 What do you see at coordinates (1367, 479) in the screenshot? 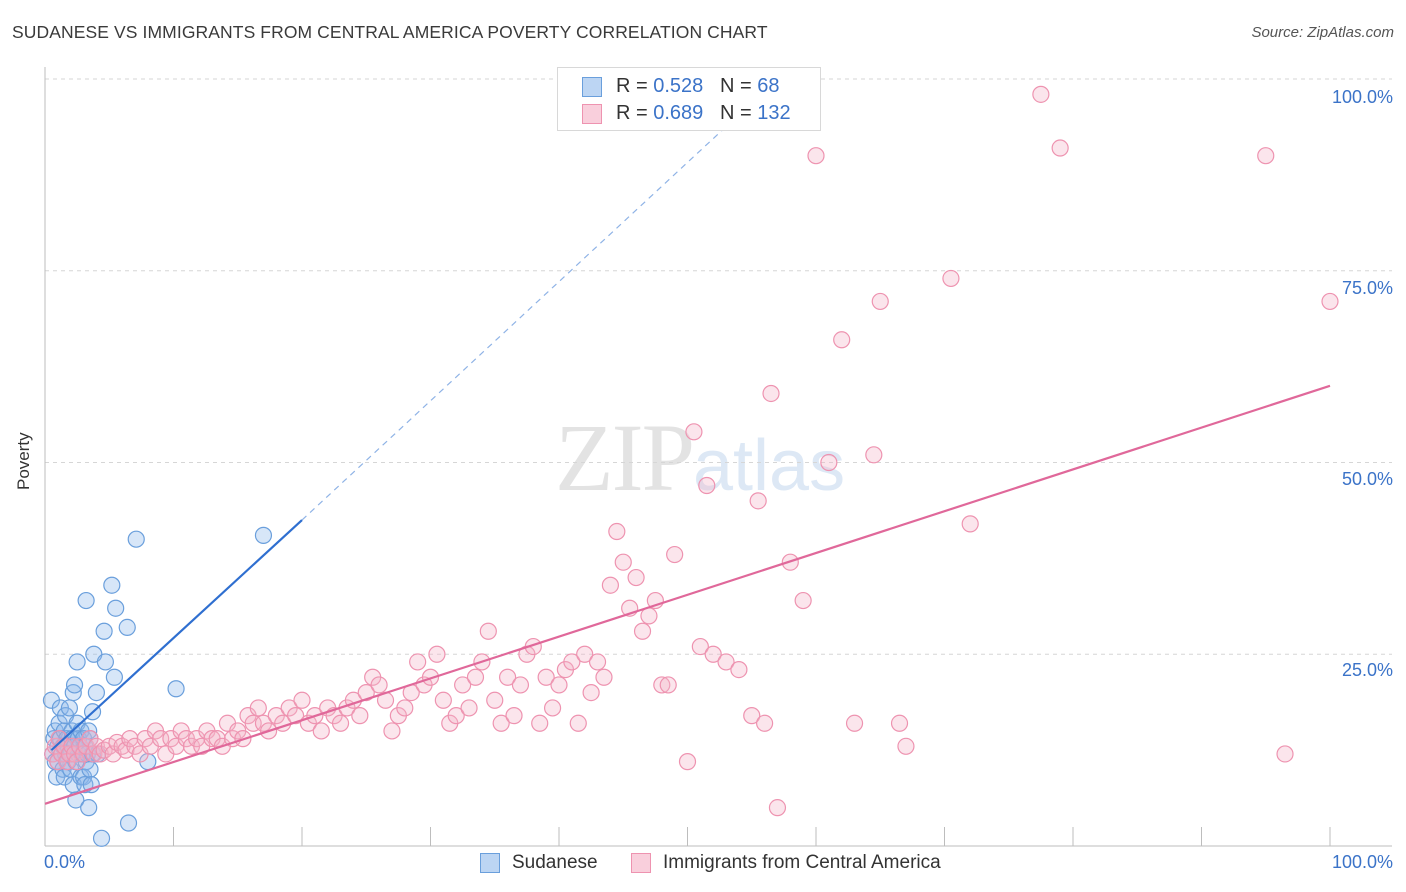
I see `y-tick-label-50: 50.0%` at bounding box center [1367, 479].